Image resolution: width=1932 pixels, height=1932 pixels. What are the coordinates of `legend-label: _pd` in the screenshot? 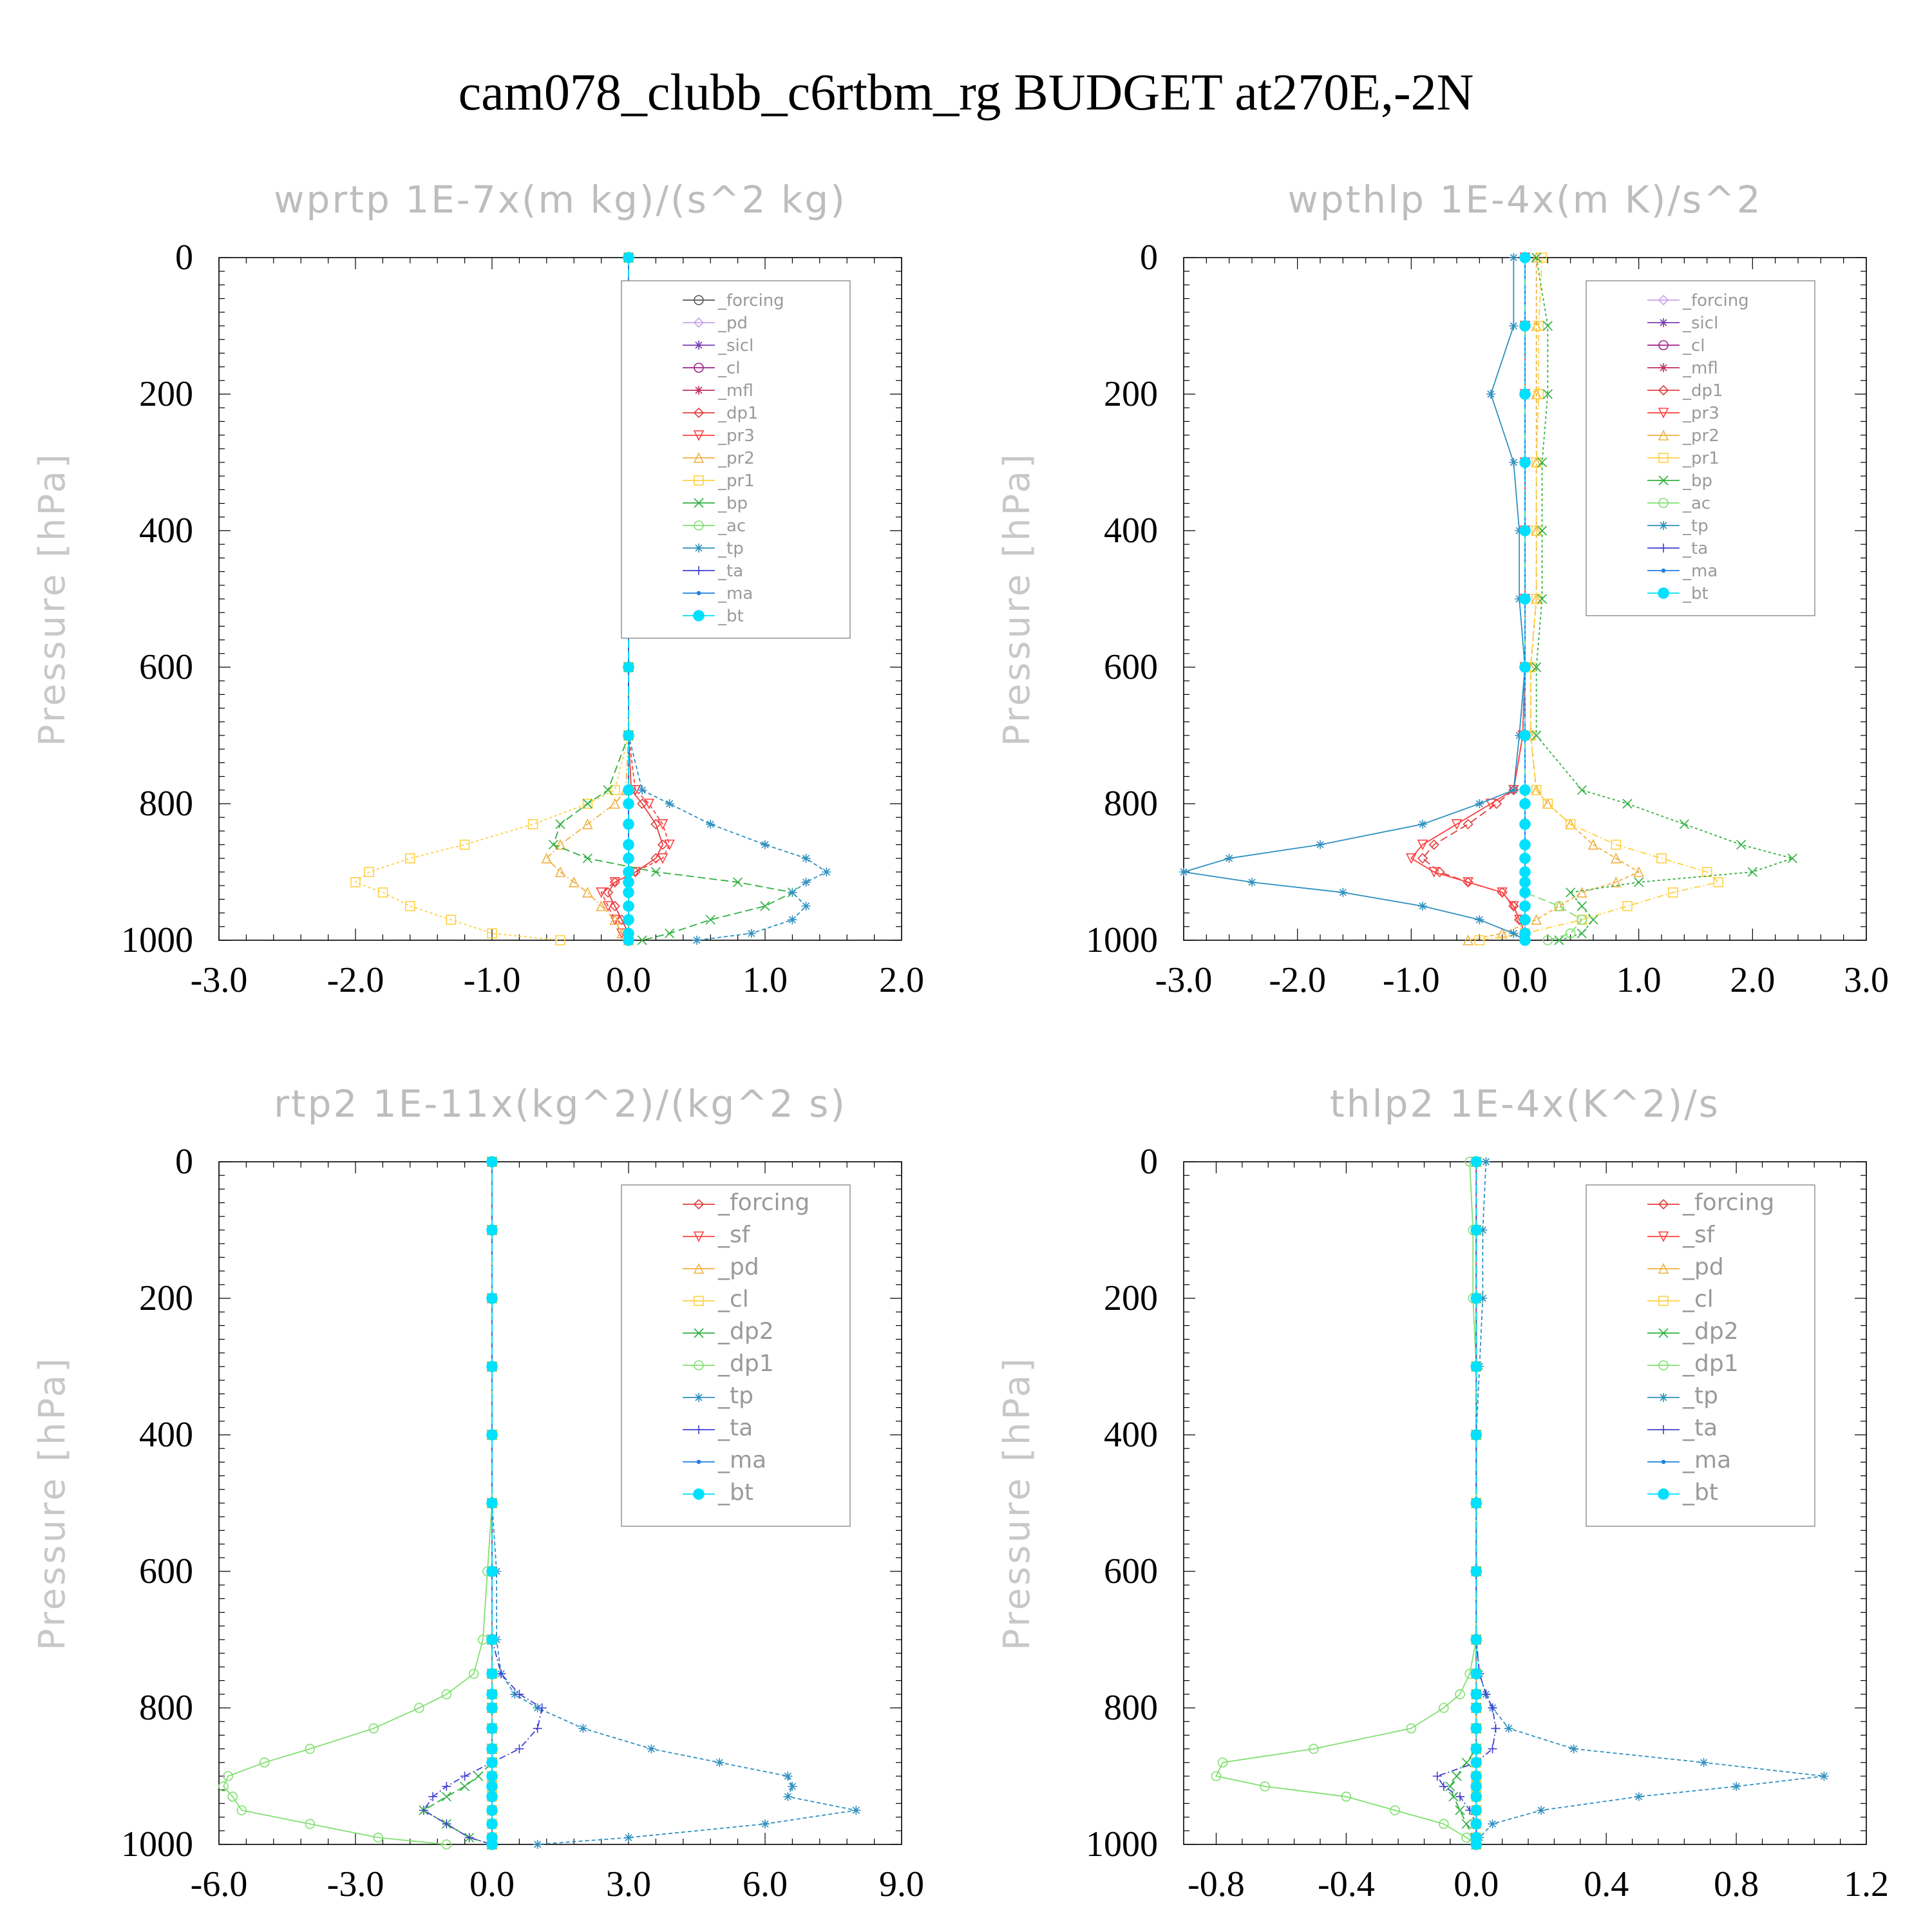 It's located at (738, 1267).